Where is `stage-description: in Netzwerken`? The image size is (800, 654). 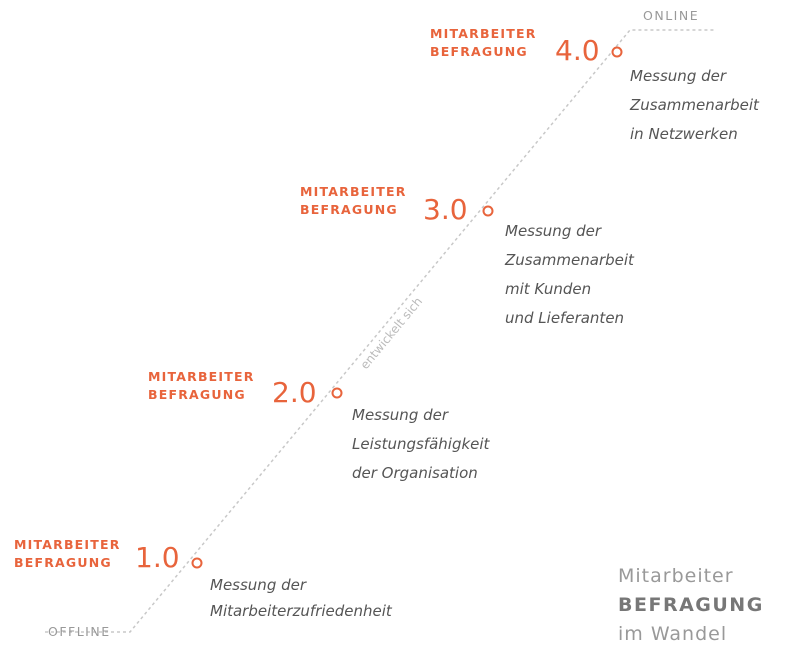
stage-description: in Netzwerken is located at coordinates (684, 134).